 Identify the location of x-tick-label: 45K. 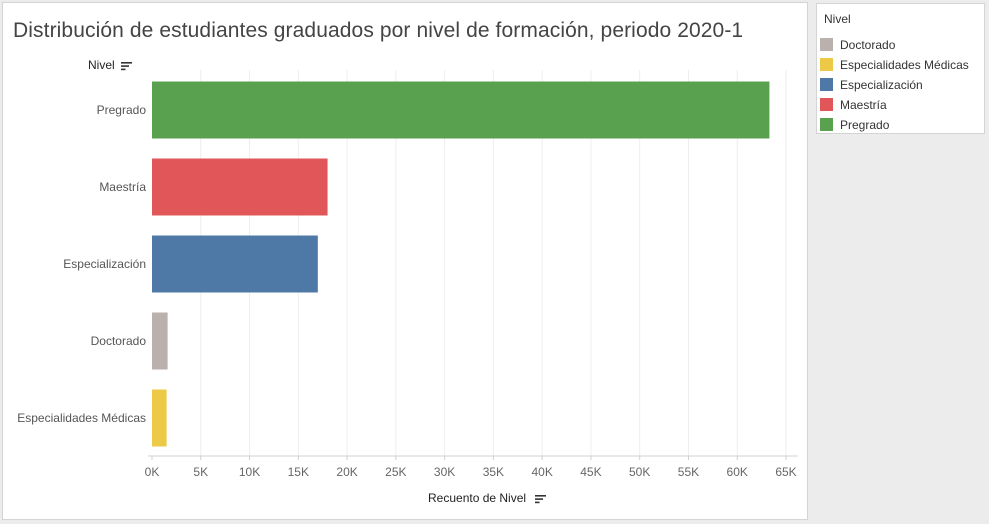
(590, 472).